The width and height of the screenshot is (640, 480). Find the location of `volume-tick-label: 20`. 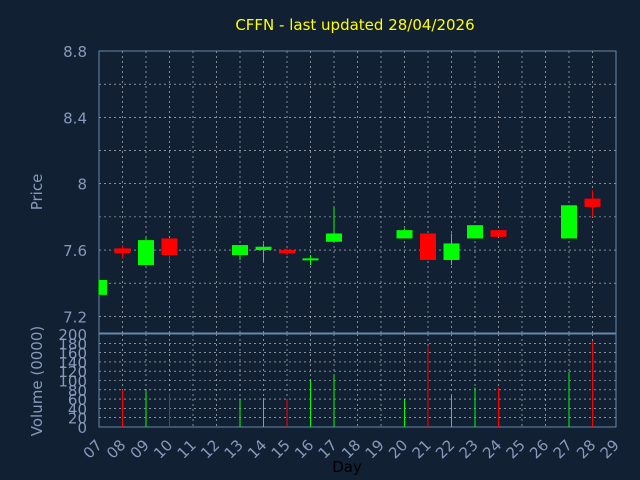

volume-tick-label: 20 is located at coordinates (77, 419).